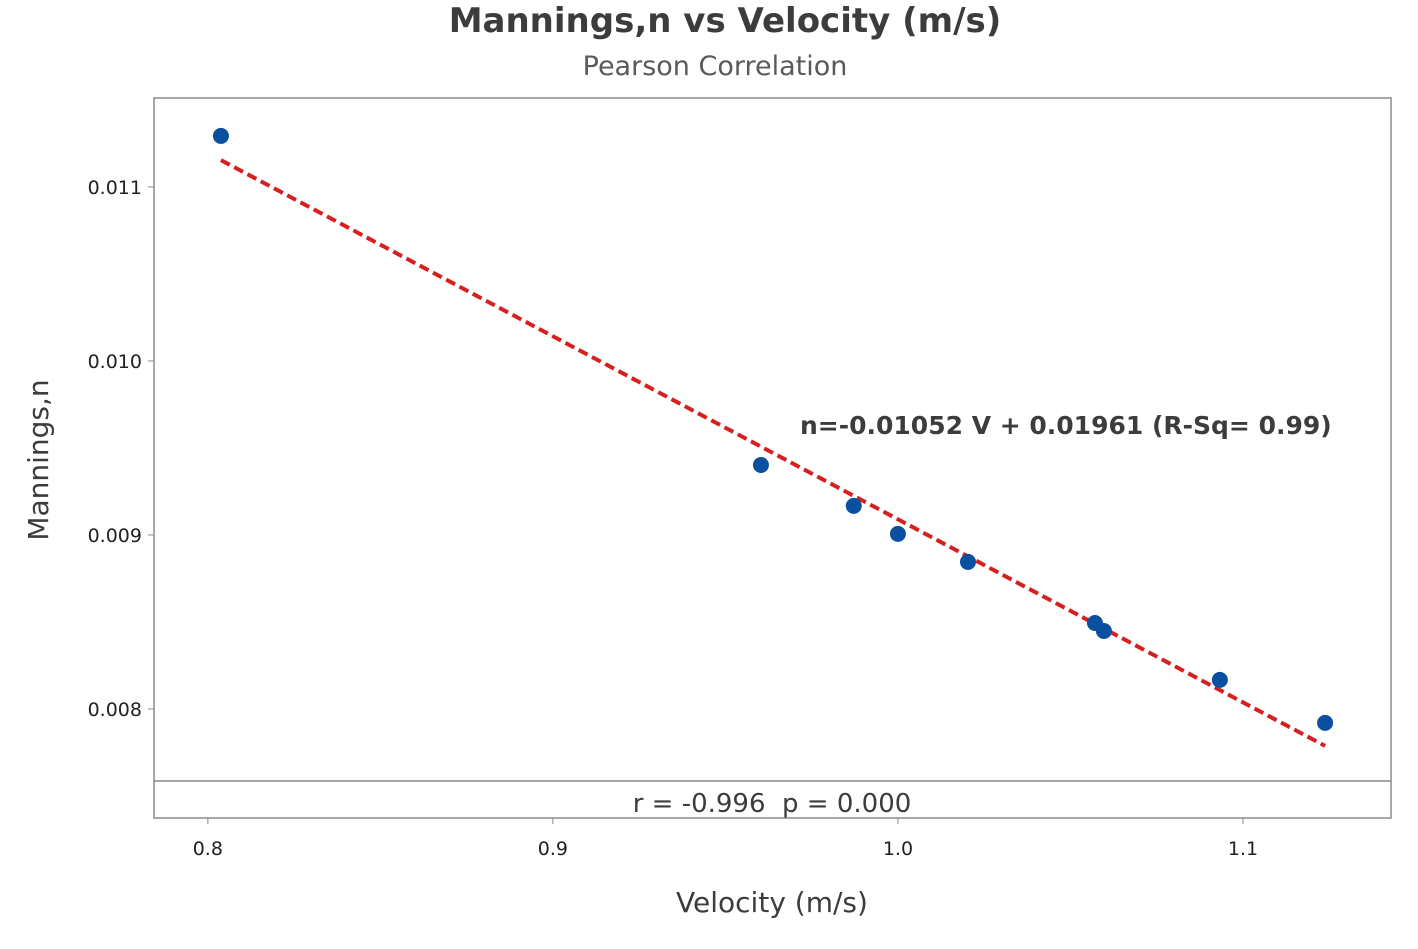  What do you see at coordinates (115, 536) in the screenshot?
I see `y-tick-label: 0.009` at bounding box center [115, 536].